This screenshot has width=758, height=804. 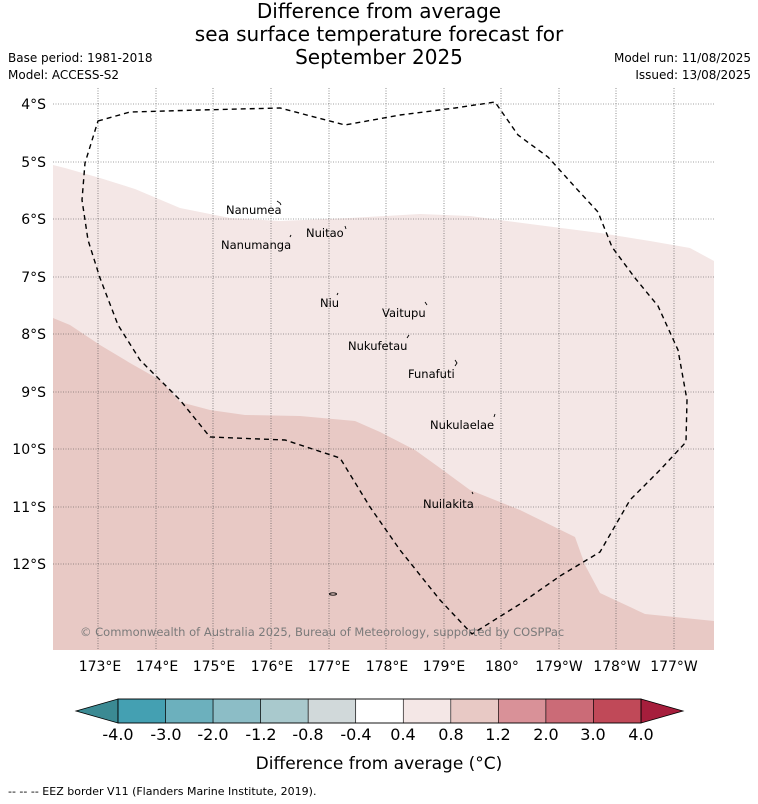 What do you see at coordinates (426, 303) in the screenshot?
I see `vaitupu-island-icon` at bounding box center [426, 303].